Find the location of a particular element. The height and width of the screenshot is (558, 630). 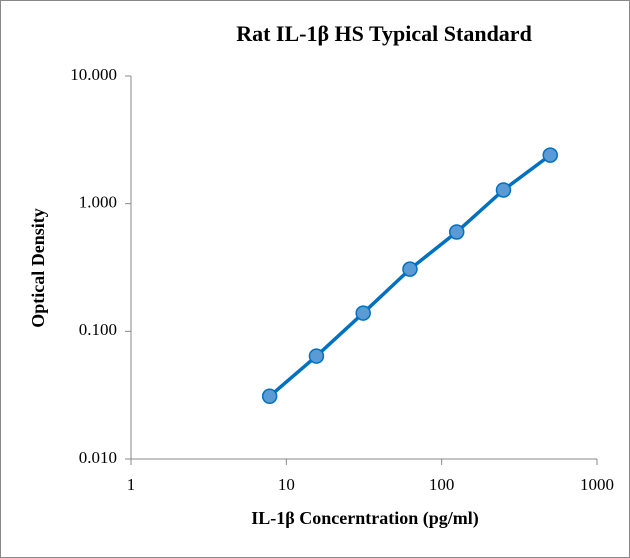

x-axis-label: IL-1β Concerntration (pg/ml) is located at coordinates (364, 518).